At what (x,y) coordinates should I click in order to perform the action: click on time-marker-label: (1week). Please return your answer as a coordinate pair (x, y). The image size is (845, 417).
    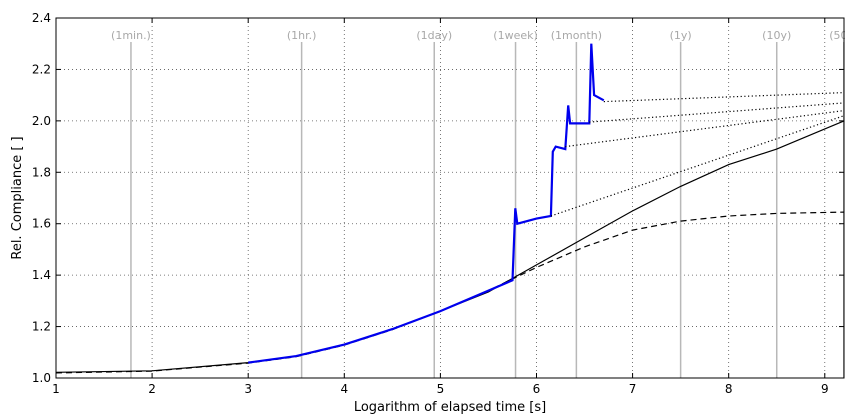
    Looking at the image, I should click on (515, 35).